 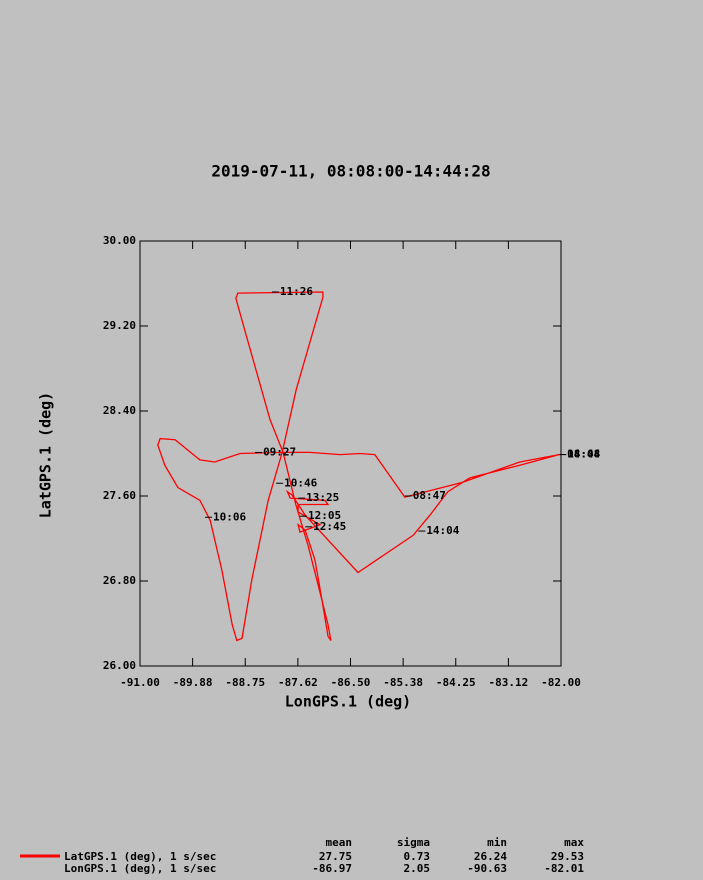 I want to click on stats-value: 26.24, so click(x=490, y=856).